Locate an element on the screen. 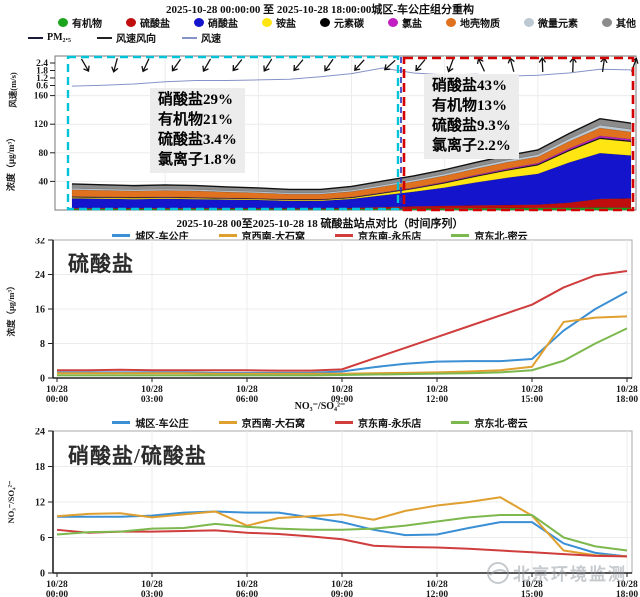 This screenshot has height=597, width=640. svg-text: 12:00 is located at coordinates (437, 593).